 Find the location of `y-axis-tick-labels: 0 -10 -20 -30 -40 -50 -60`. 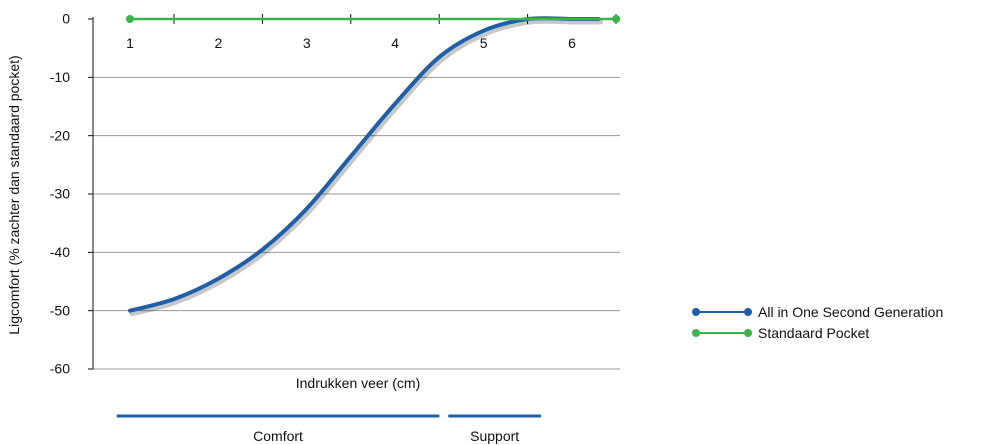

y-axis-tick-labels: 0 -10 -20 -30 -40 -50 -60 is located at coordinates (71, 194).